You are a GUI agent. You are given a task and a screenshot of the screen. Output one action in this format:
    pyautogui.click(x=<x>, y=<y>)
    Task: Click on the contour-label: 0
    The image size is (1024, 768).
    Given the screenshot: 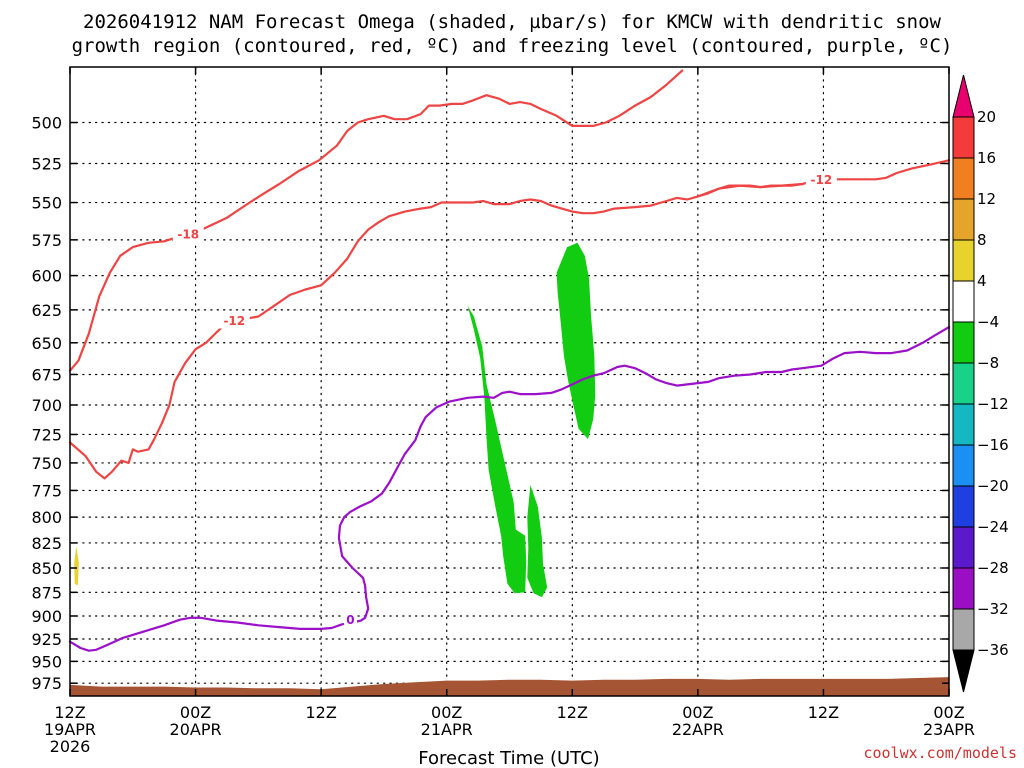 What is the action you would take?
    pyautogui.click(x=350, y=620)
    